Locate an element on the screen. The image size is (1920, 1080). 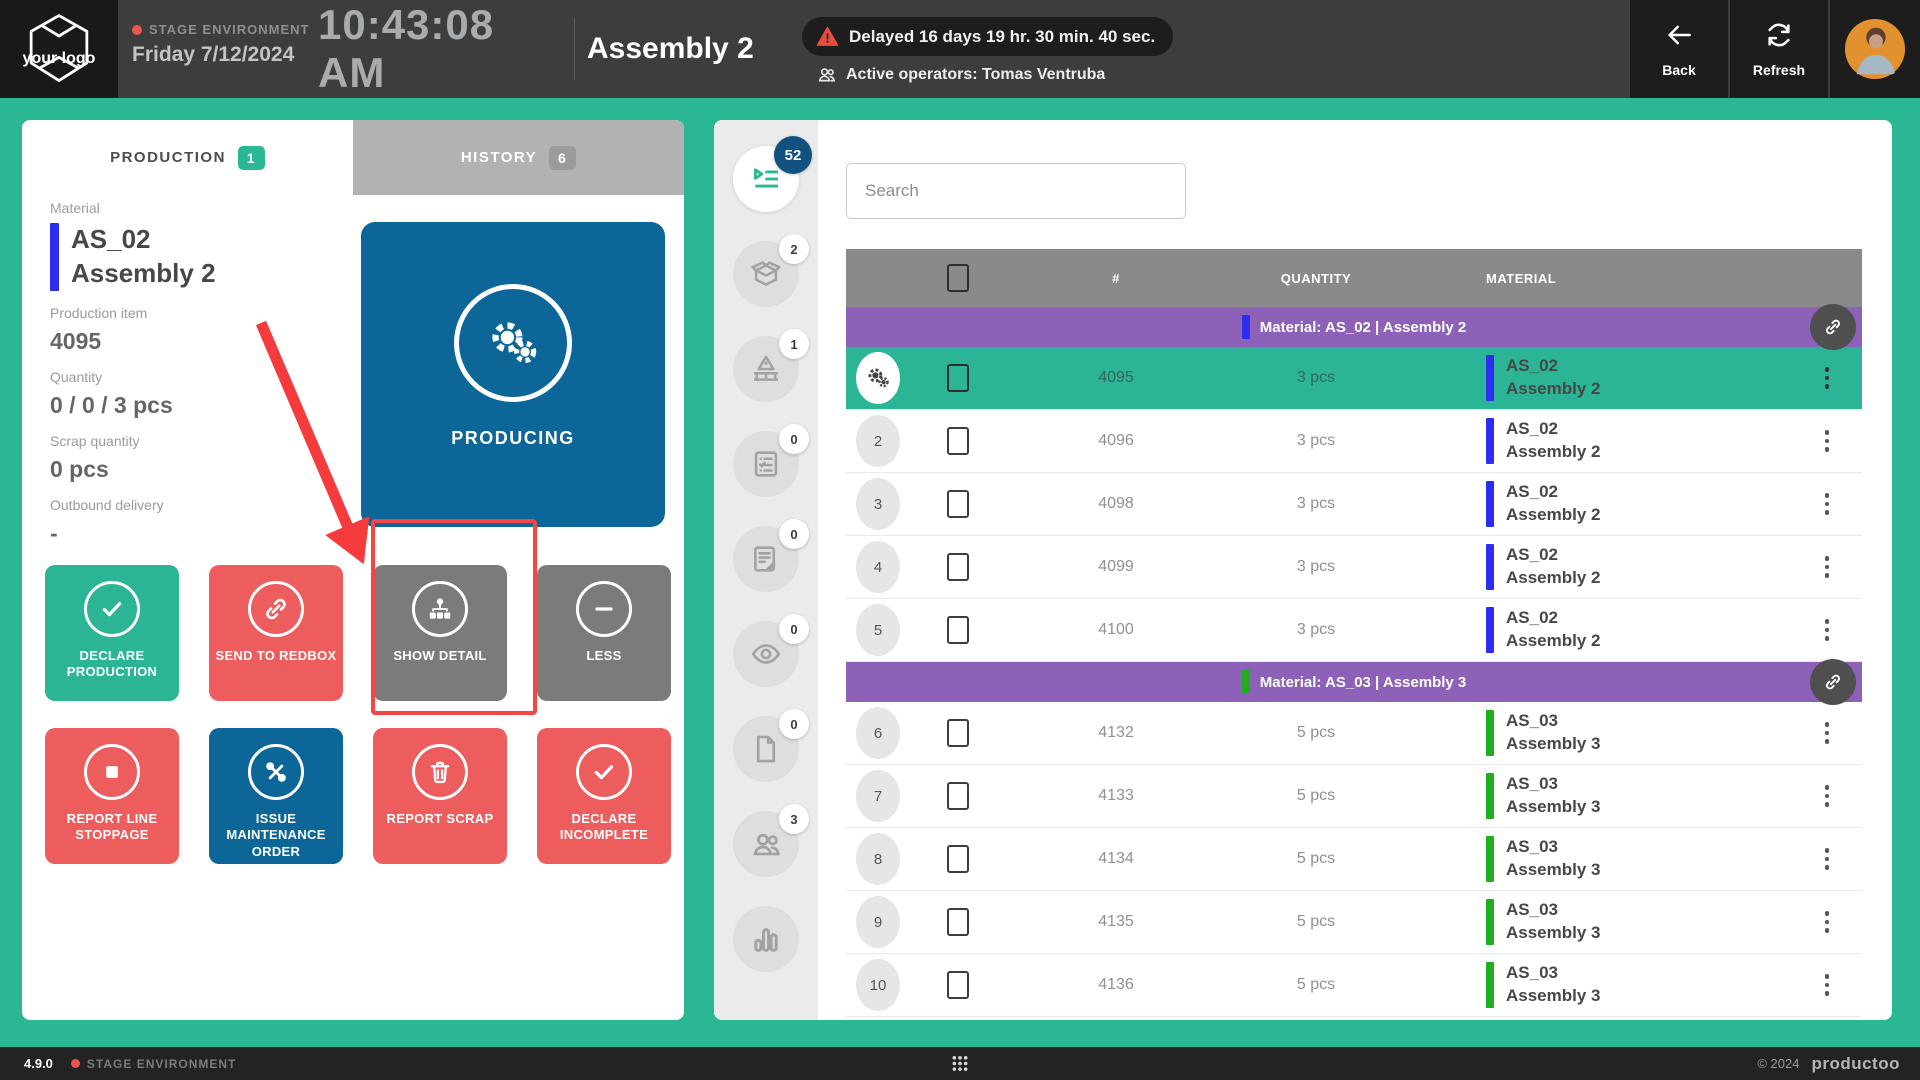
warning-icon is located at coordinates (827, 36).